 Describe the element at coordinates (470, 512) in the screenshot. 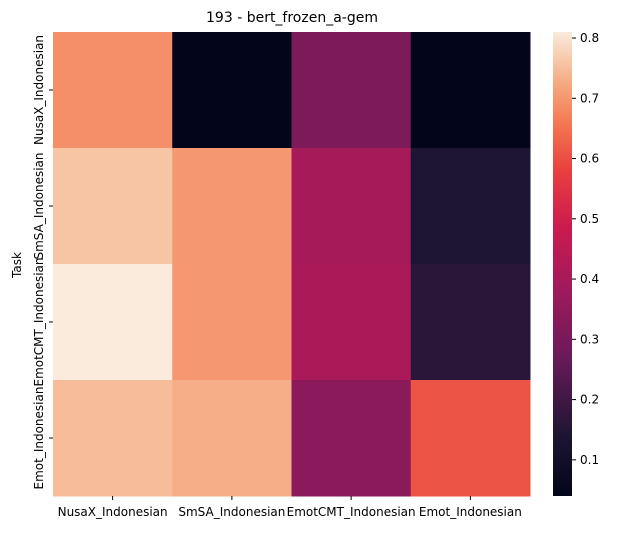

I see `x-tick-label: Emot_Indonesian` at that location.